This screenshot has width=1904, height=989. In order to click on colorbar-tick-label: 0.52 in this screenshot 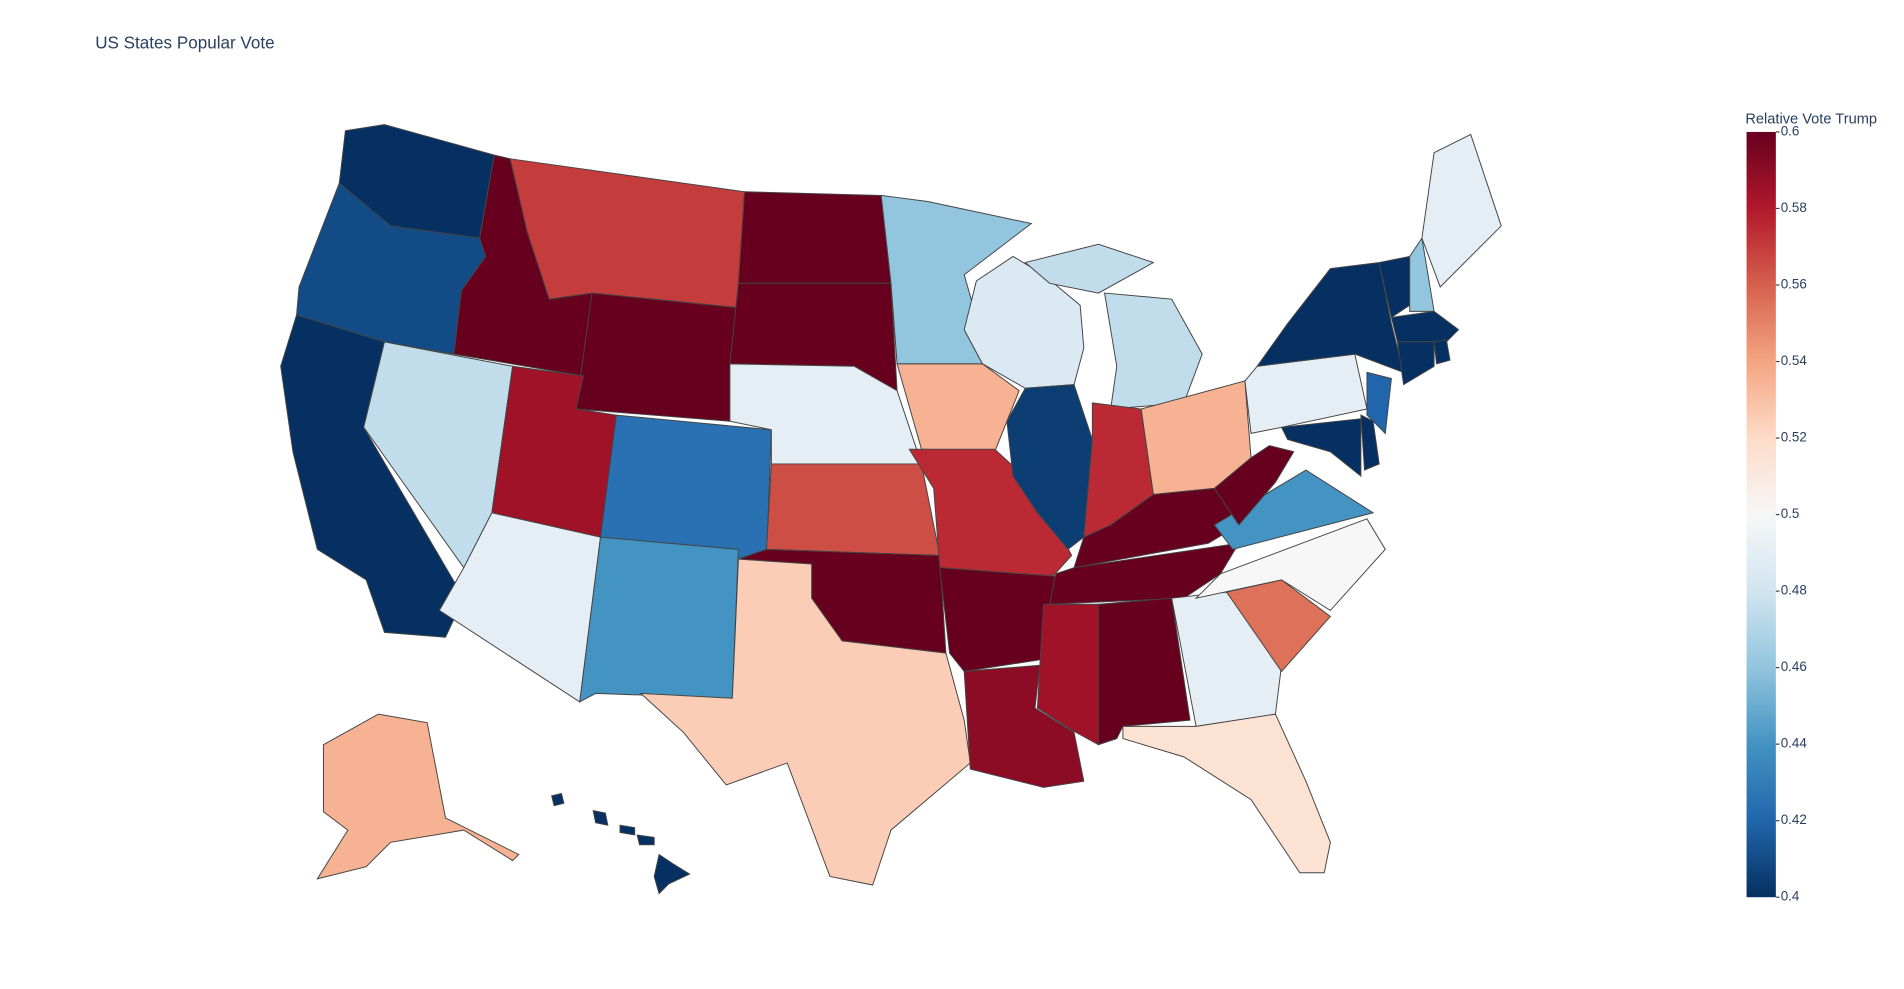, I will do `click(1794, 437)`.